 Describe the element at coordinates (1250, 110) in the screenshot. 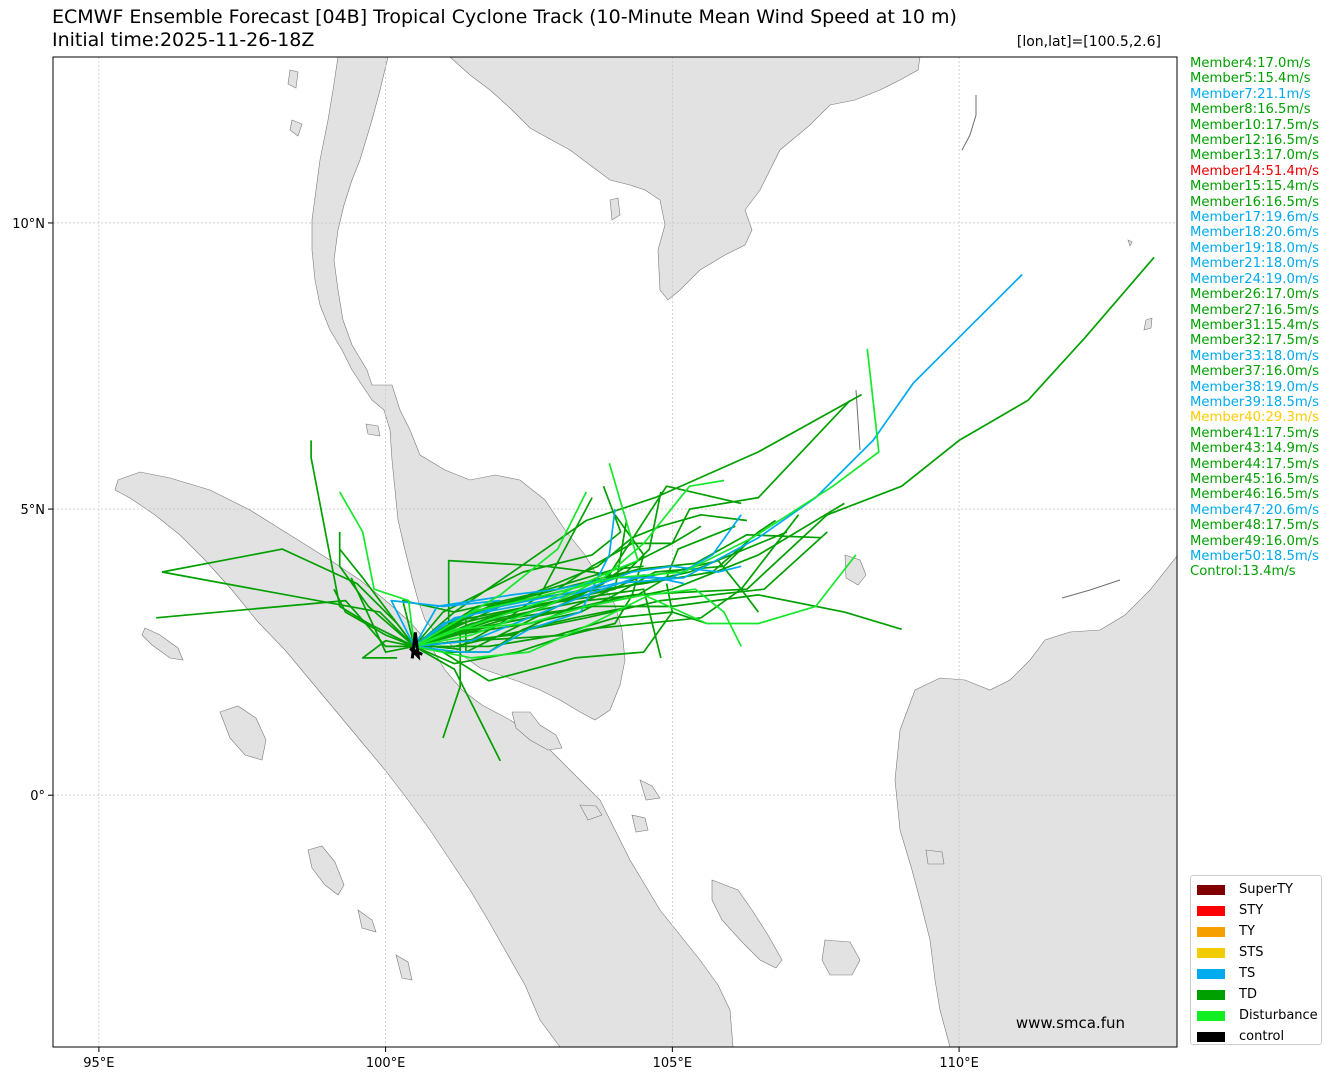

I see `member-entry: Member8:16.5m/s` at that location.